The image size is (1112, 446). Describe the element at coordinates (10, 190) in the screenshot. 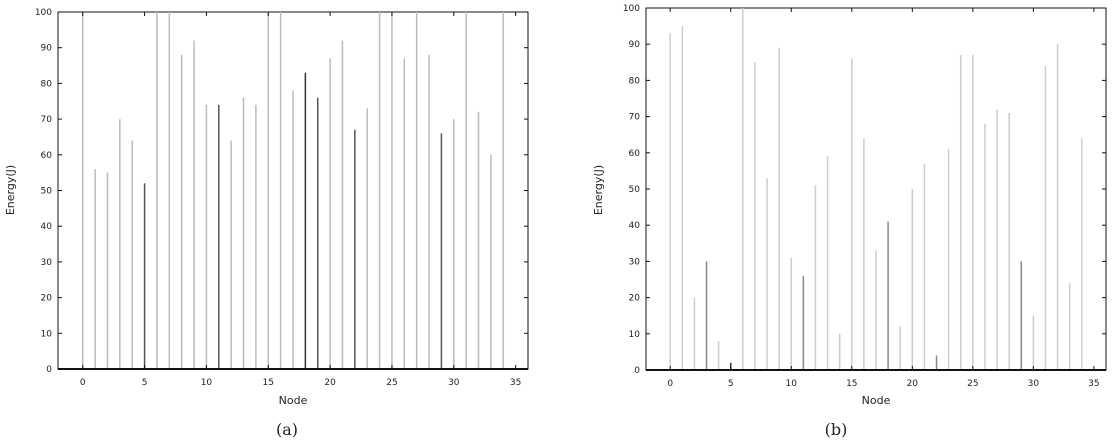

I see `y-axis-title-a: Energy(J)` at that location.